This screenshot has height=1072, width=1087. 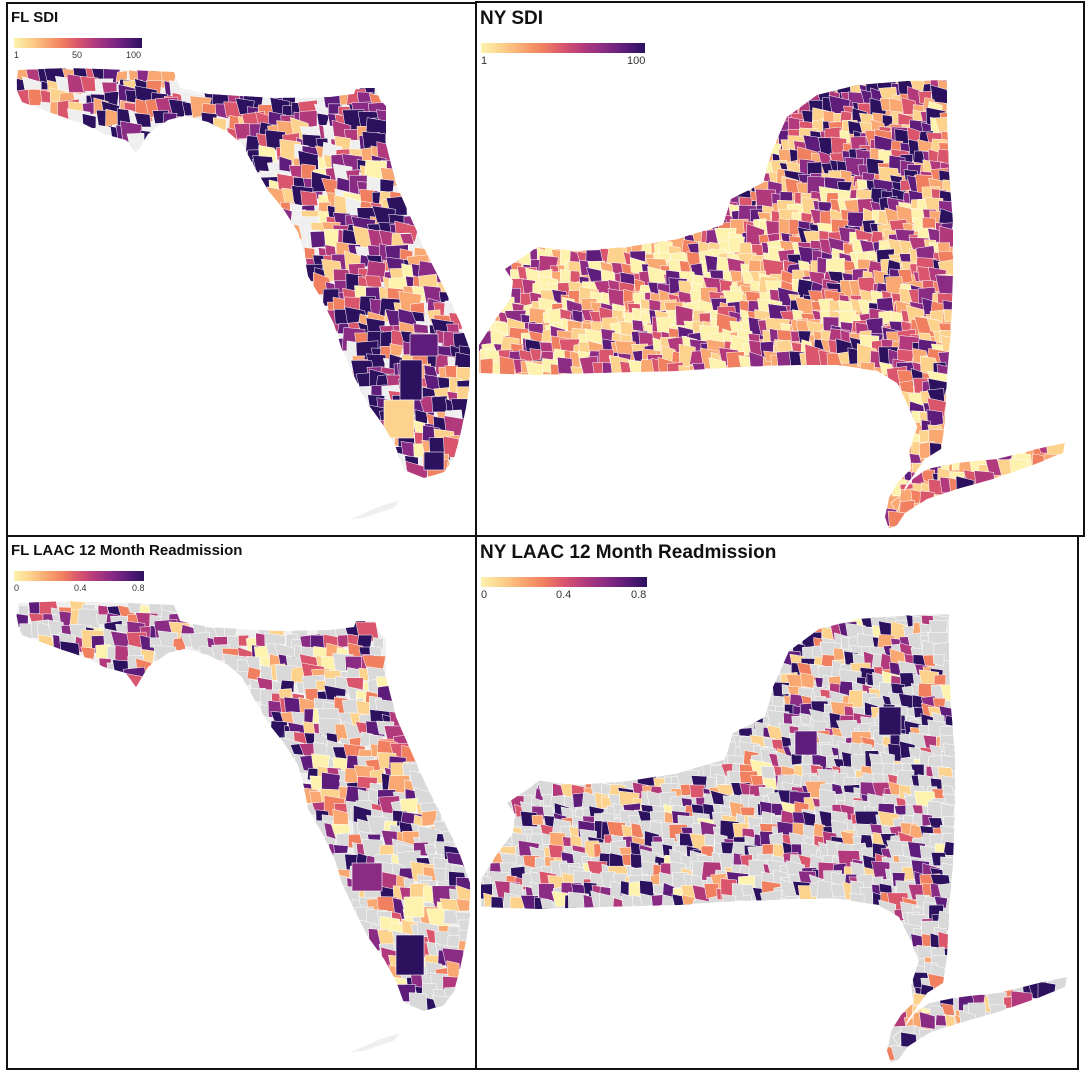 What do you see at coordinates (35, 17) in the screenshot?
I see `panel-title: FL SDI` at bounding box center [35, 17].